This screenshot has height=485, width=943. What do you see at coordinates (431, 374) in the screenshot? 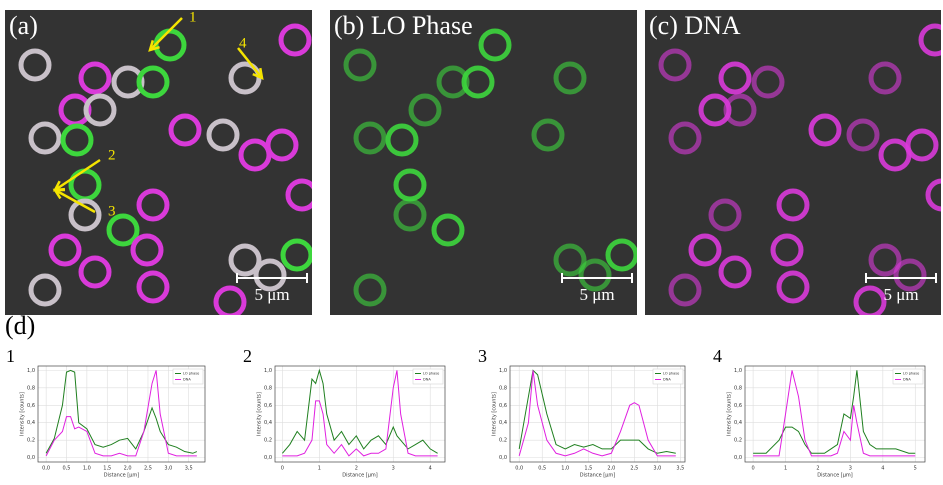
I see `legend-label: LO phase` at bounding box center [431, 374].